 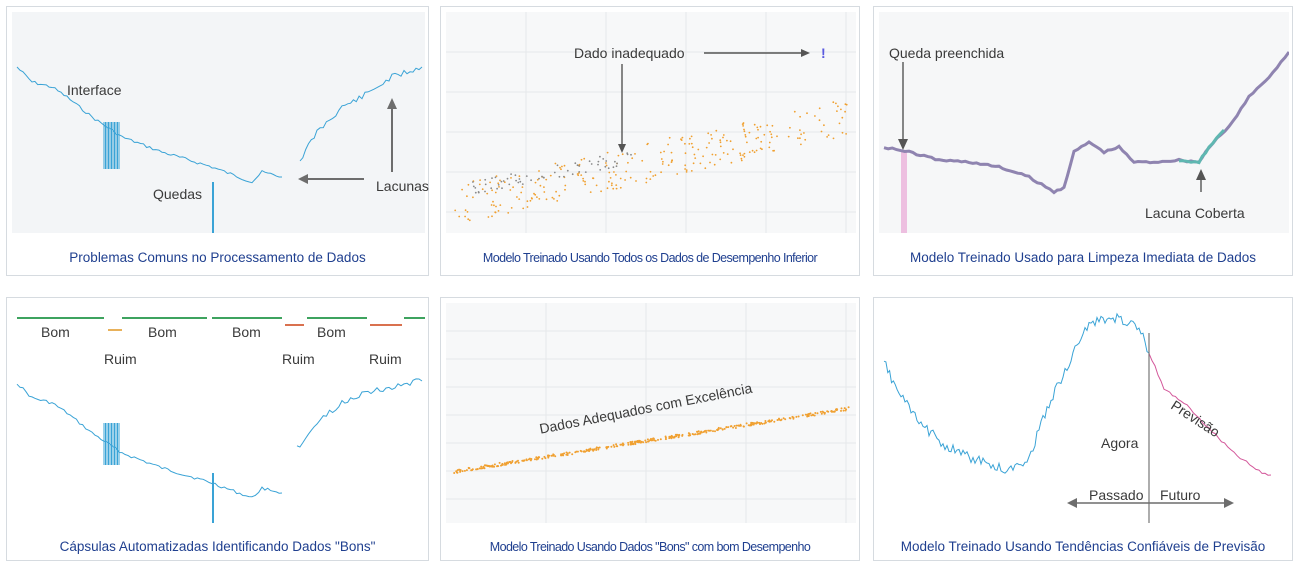 What do you see at coordinates (1072, 503) in the screenshot?
I see `past-arrow-head` at bounding box center [1072, 503].